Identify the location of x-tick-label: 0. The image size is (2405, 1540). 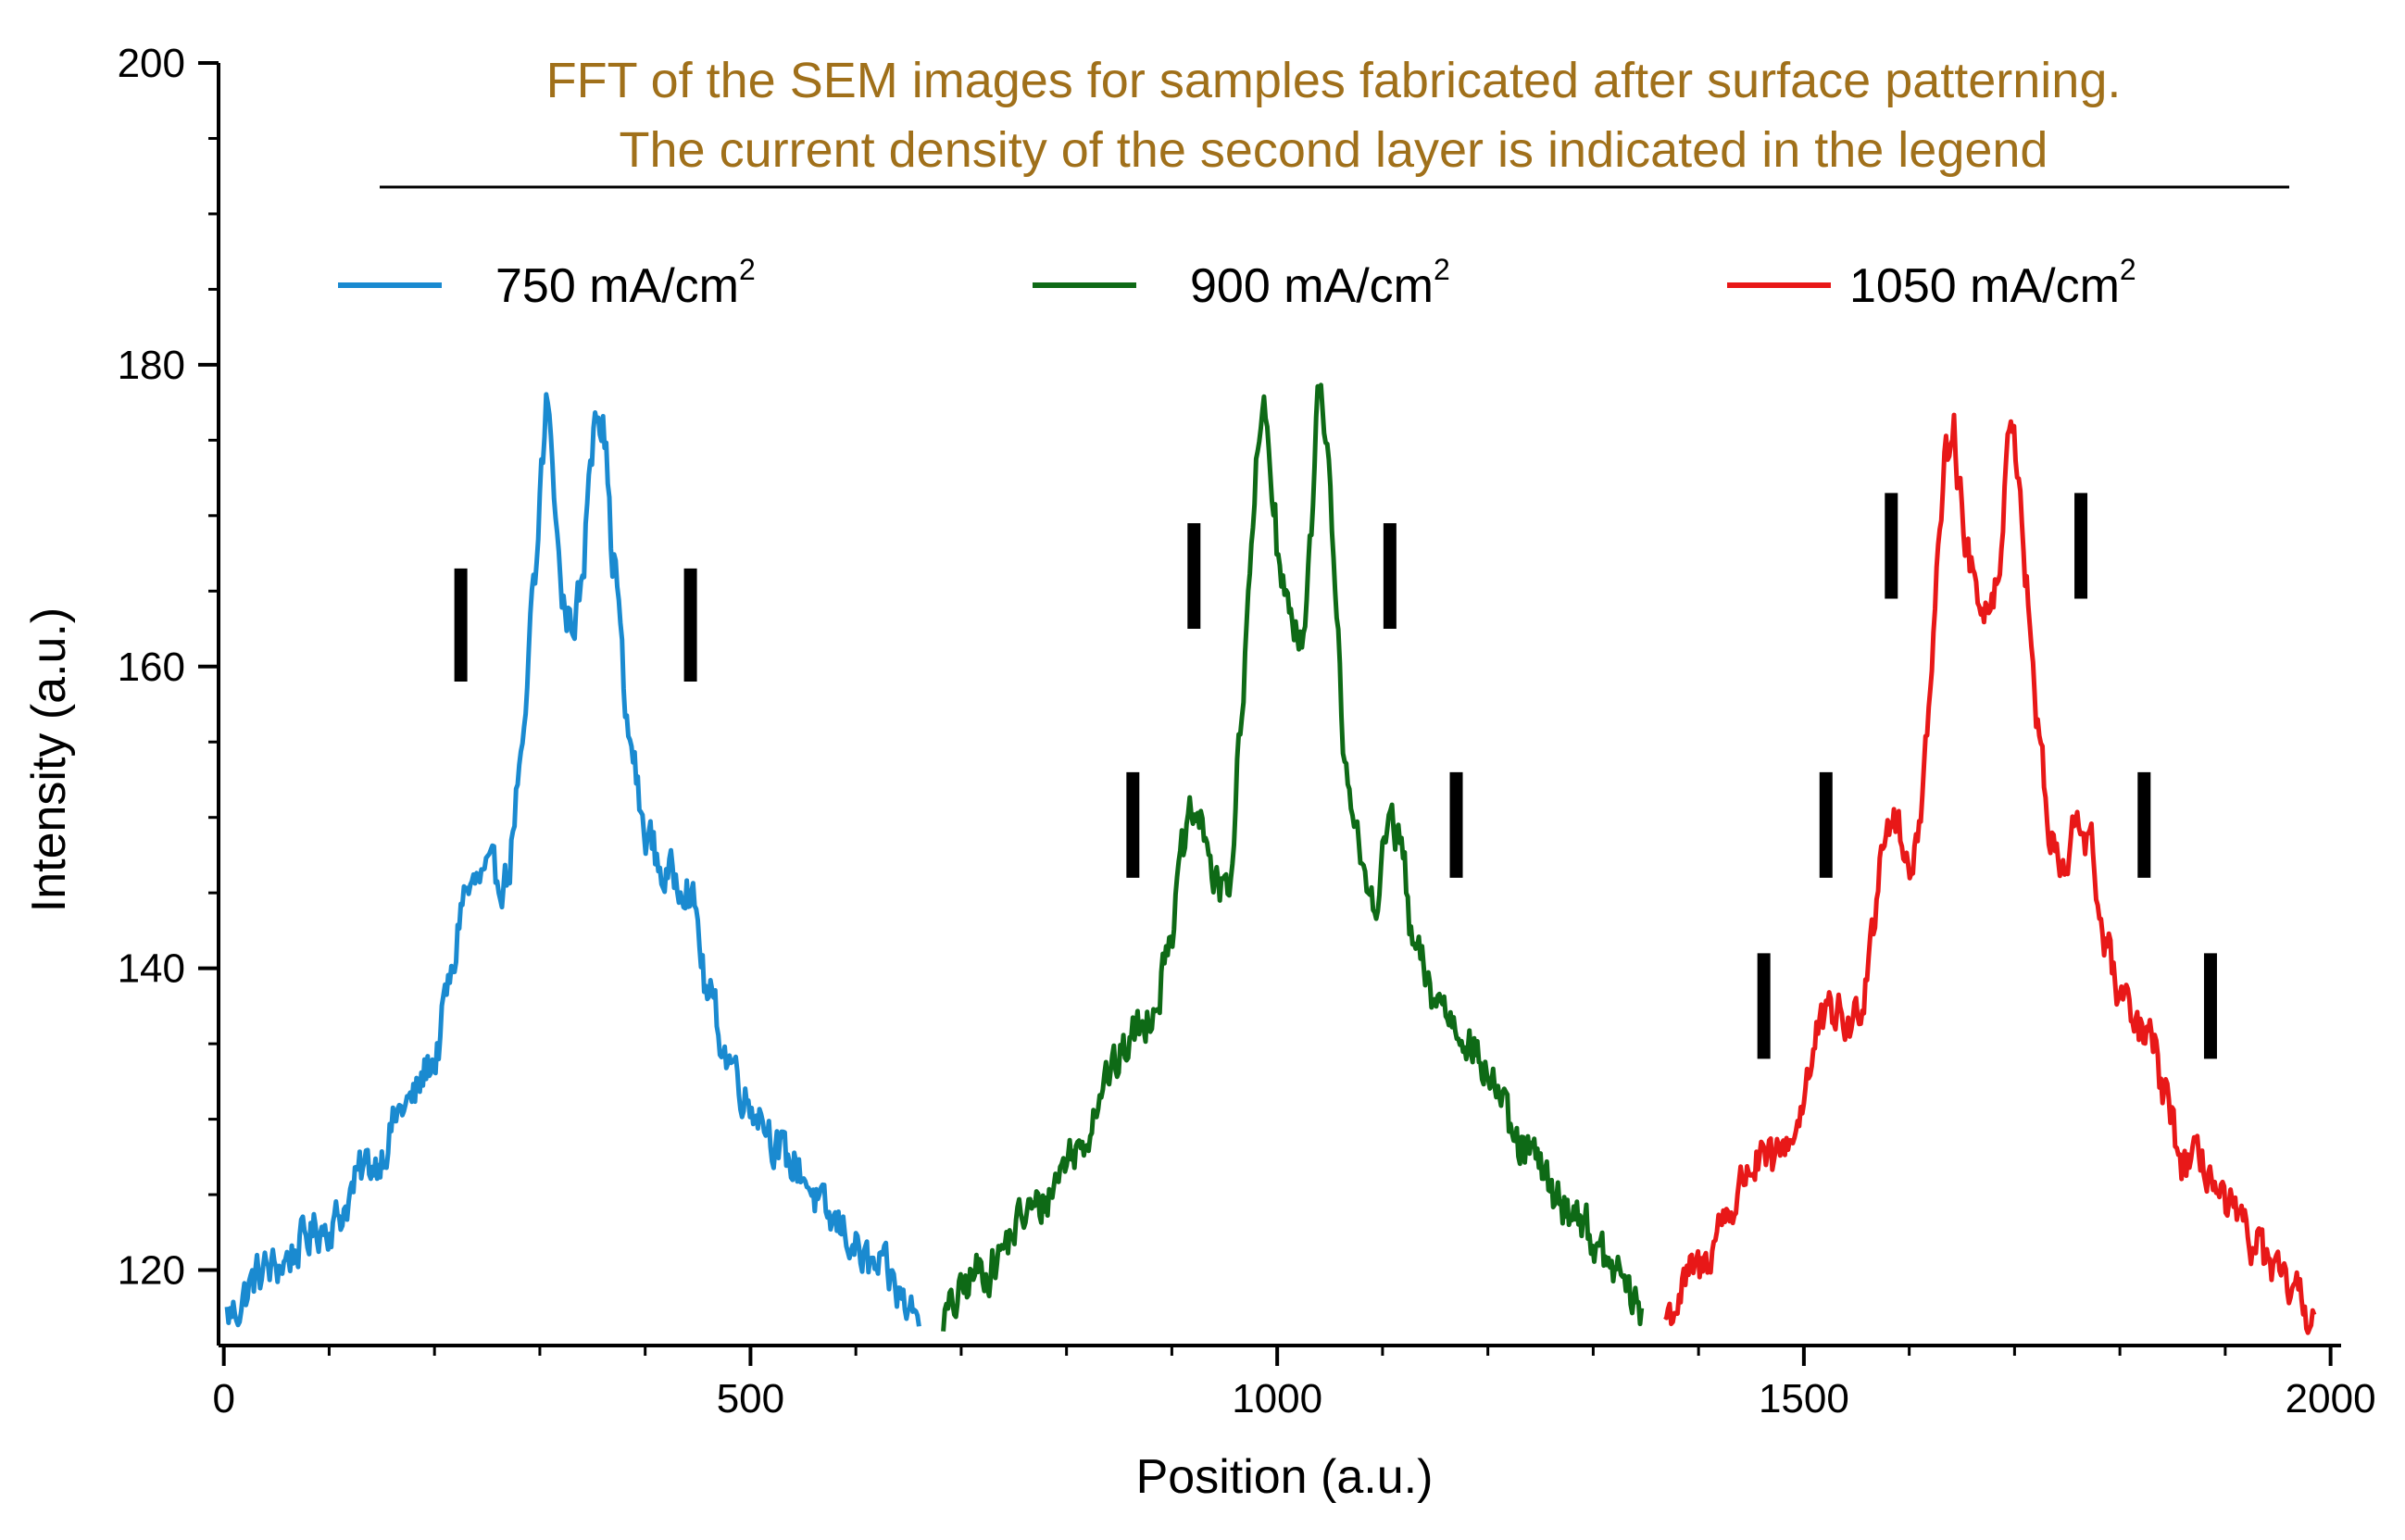
(223, 1398).